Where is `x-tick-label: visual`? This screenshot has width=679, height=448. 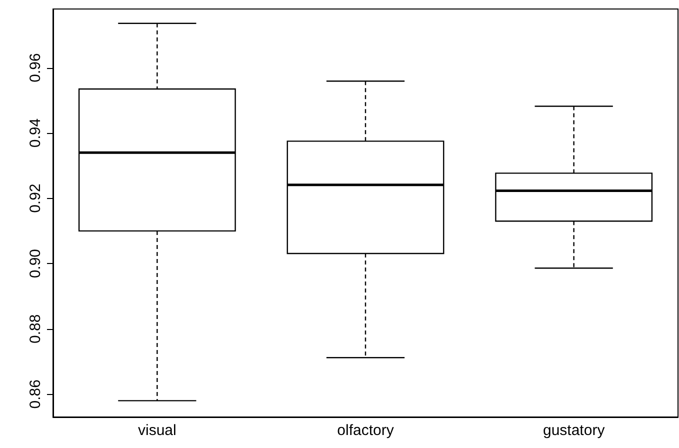
x-tick-label: visual is located at coordinates (157, 430).